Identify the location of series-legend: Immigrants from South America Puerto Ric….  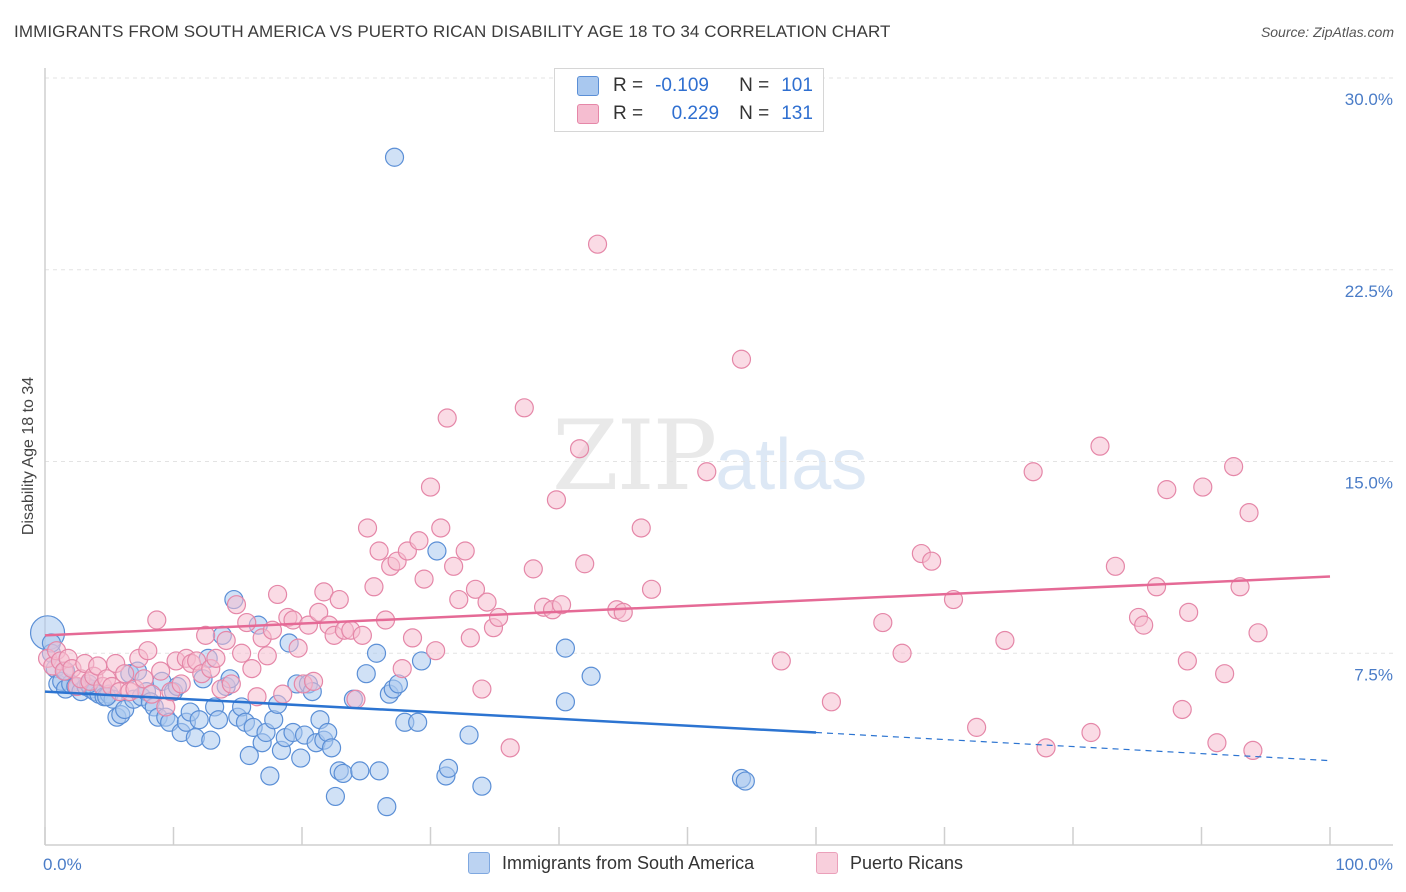
(703, 865).